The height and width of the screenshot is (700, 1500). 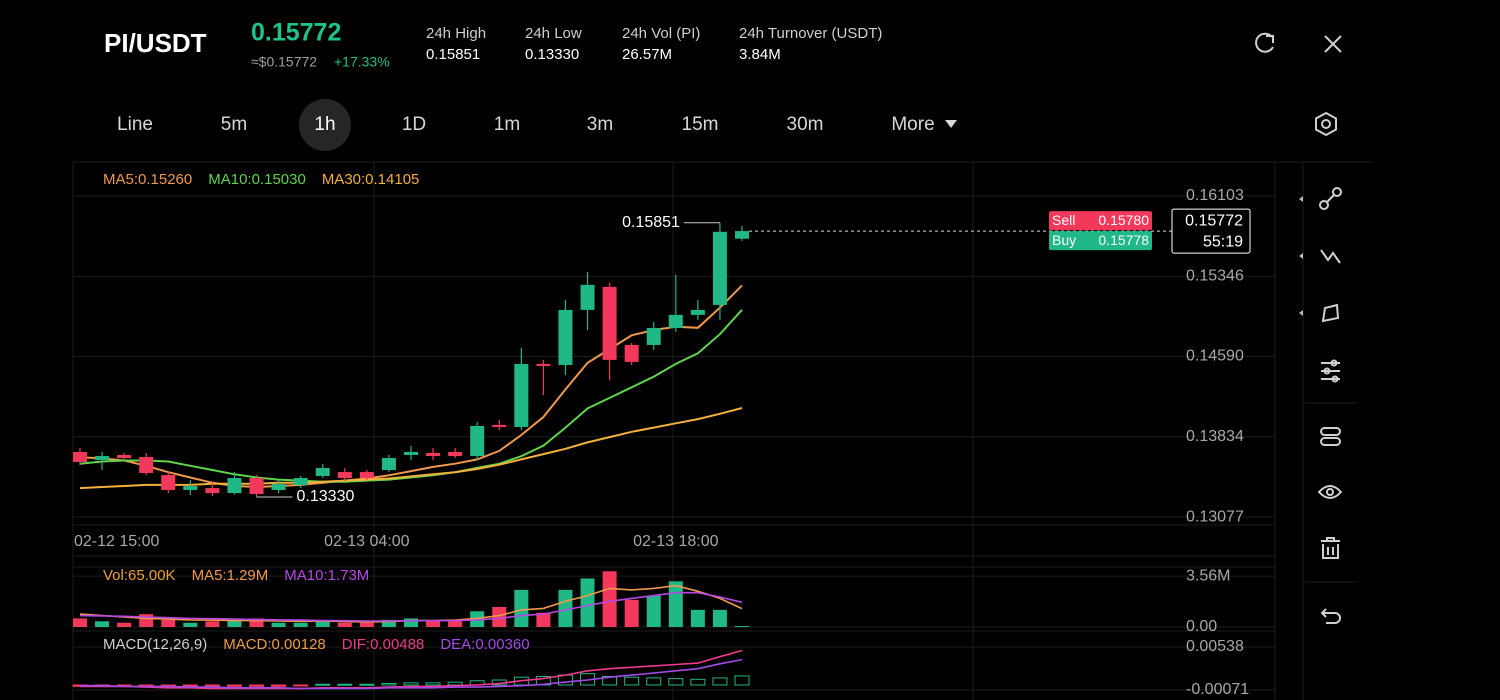 I want to click on pair-title: PI/USDT, so click(x=155, y=43).